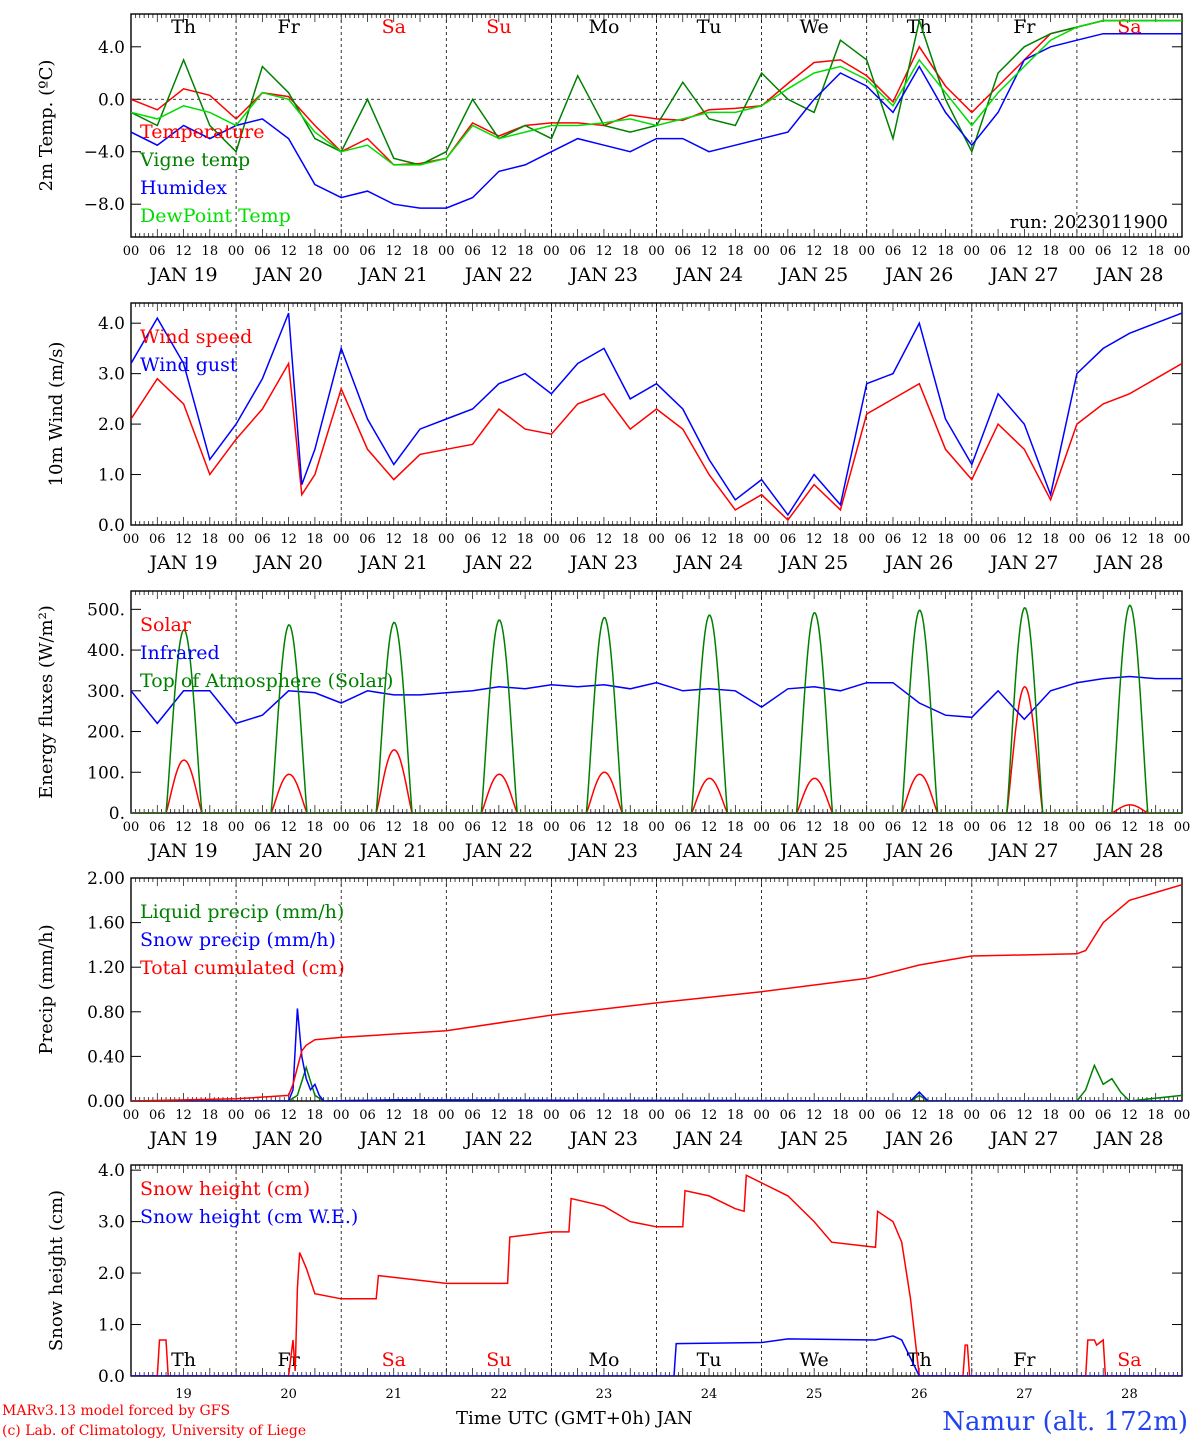 The width and height of the screenshot is (1194, 1440). What do you see at coordinates (189, 365) in the screenshot?
I see `legend-entry: Wind gust` at bounding box center [189, 365].